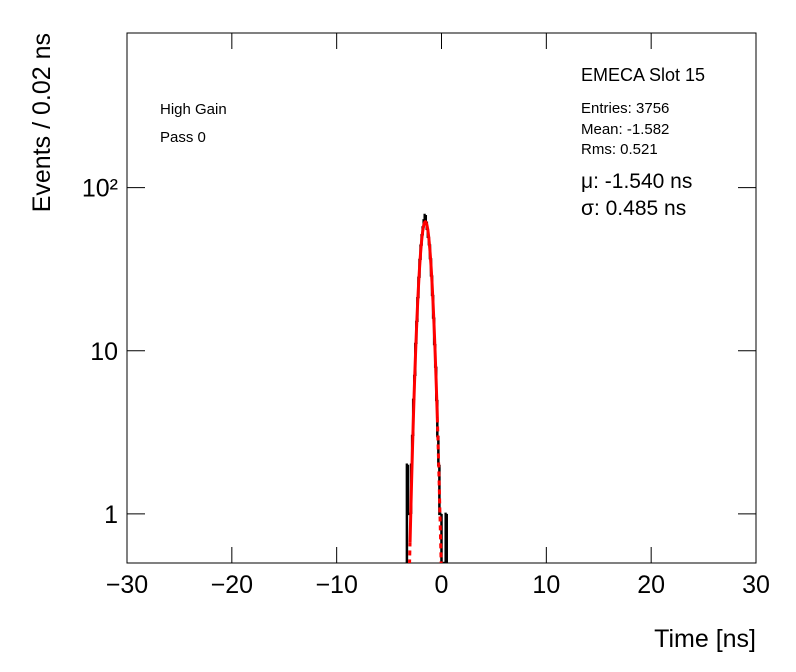  Describe the element at coordinates (633, 208) in the screenshot. I see `fit-sigma: σ: 0.485 ns` at that location.